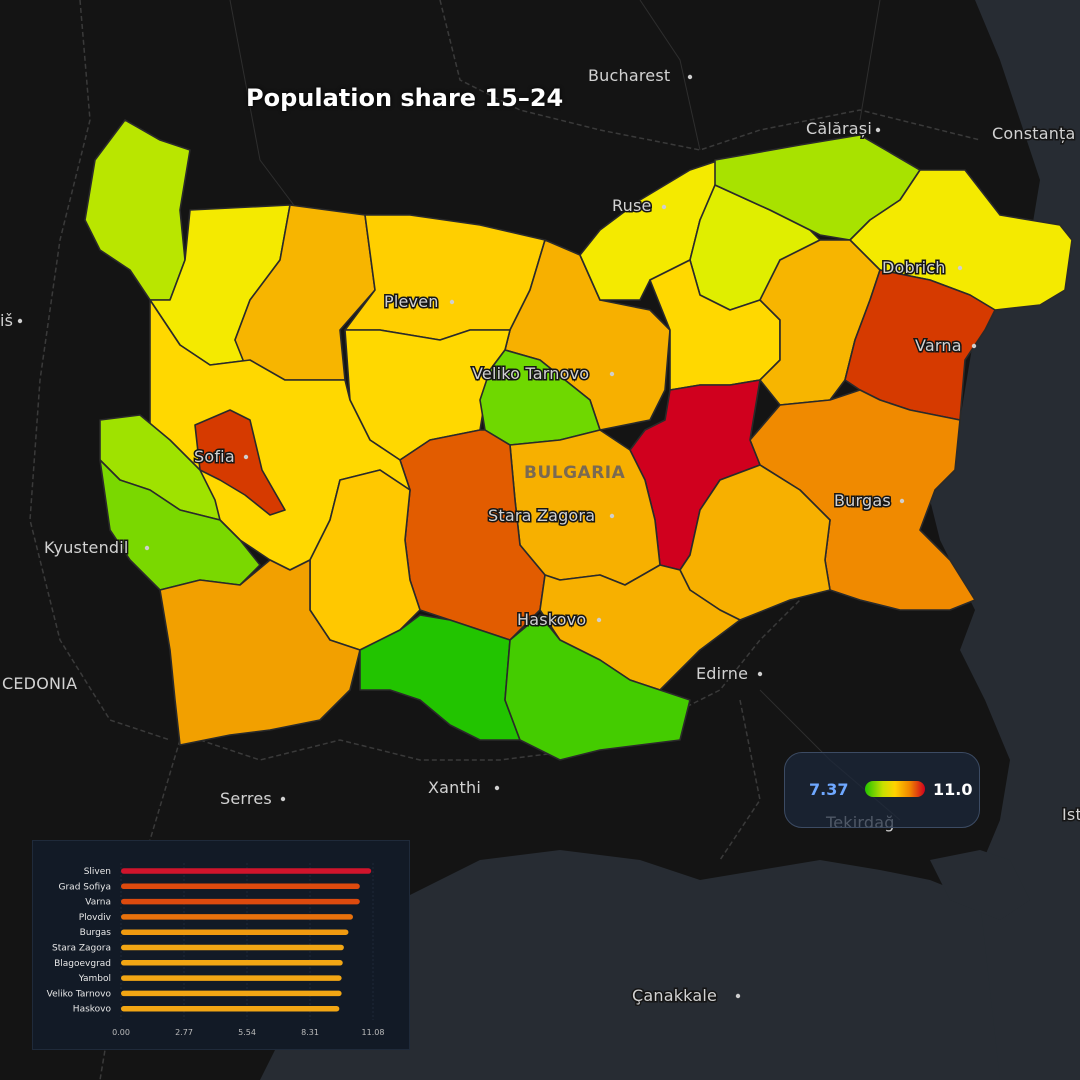 The image size is (1080, 1080). I want to click on label-constanta: Constanța, so click(1034, 133).